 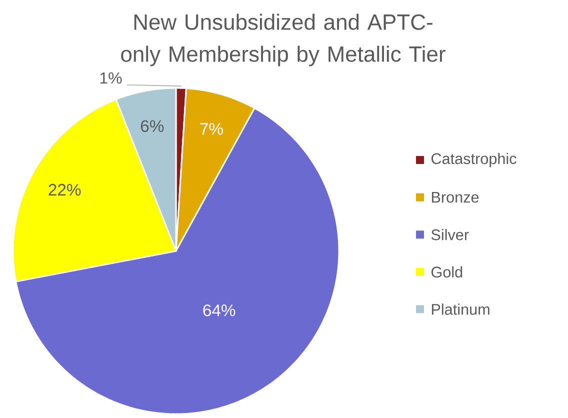 What do you see at coordinates (64, 190) in the screenshot?
I see `data-label: 22%` at bounding box center [64, 190].